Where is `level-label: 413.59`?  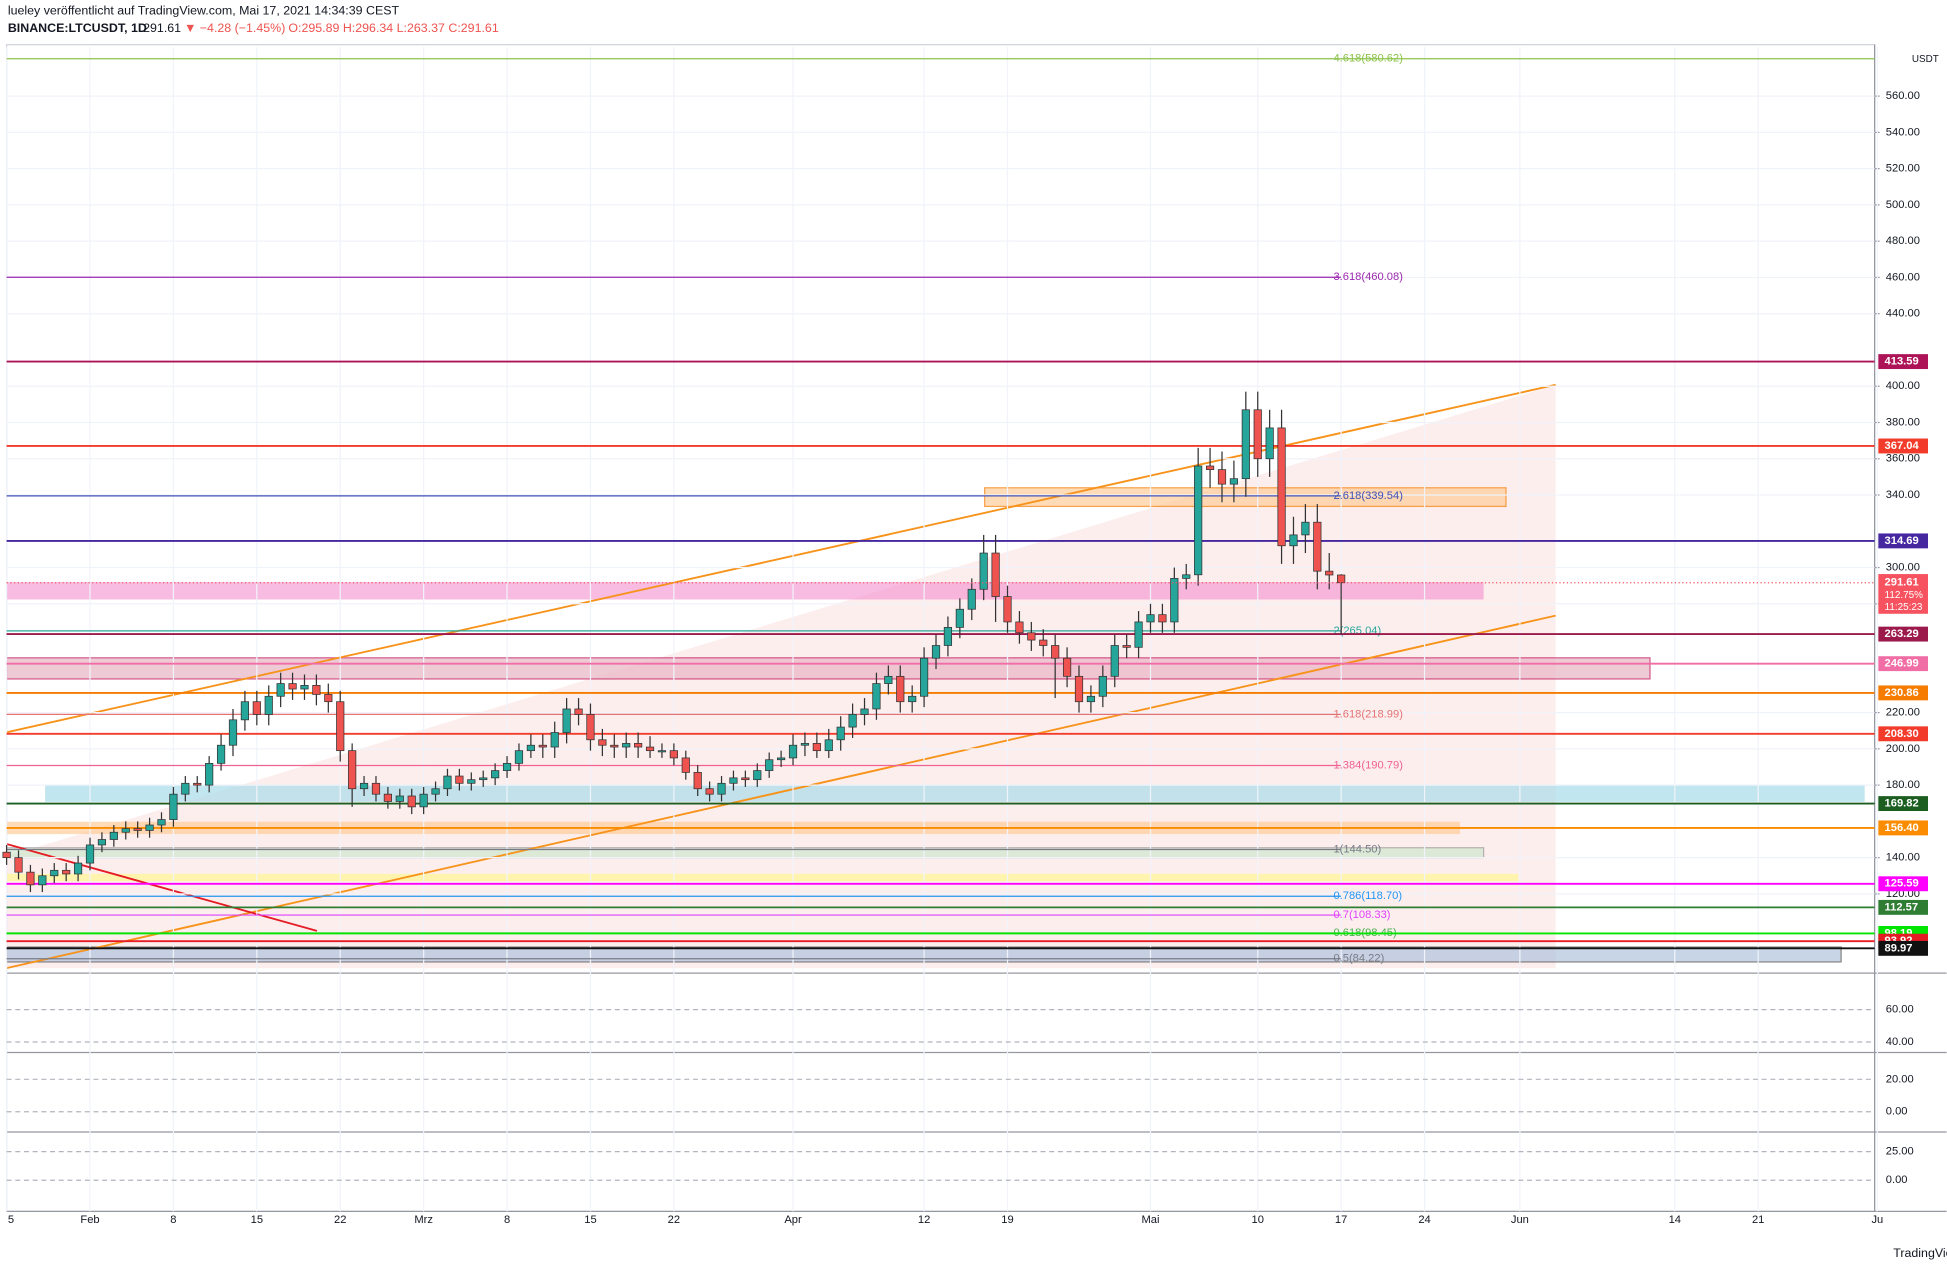 level-label: 413.59 is located at coordinates (1902, 362).